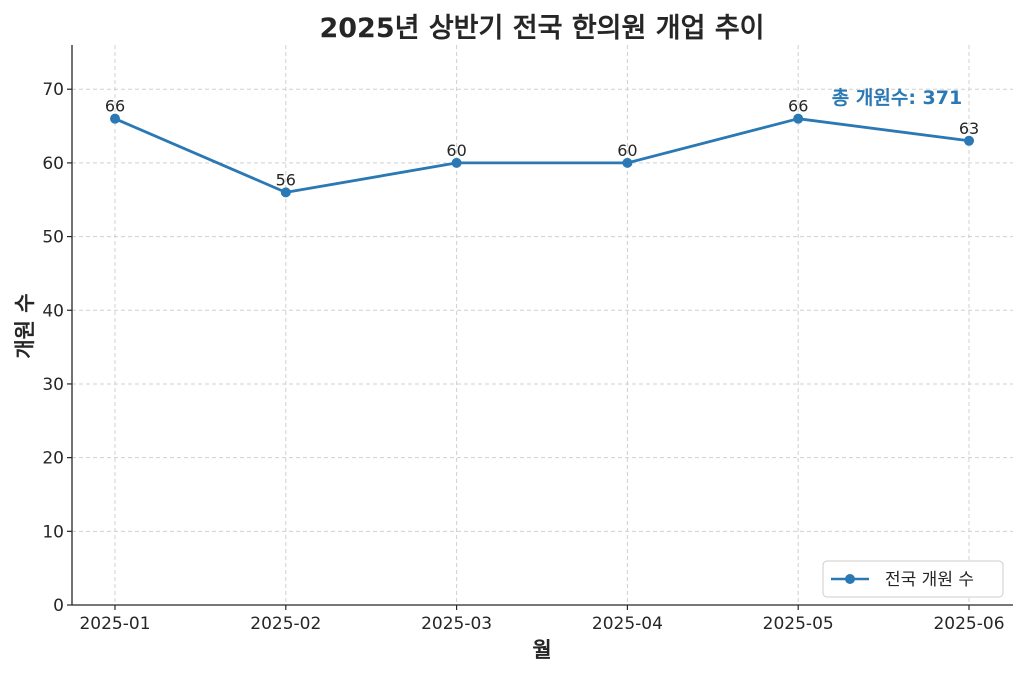 Image resolution: width=1024 pixels, height=673 pixels. Describe the element at coordinates (53, 385) in the screenshot. I see `y-tick-label: 30` at that location.